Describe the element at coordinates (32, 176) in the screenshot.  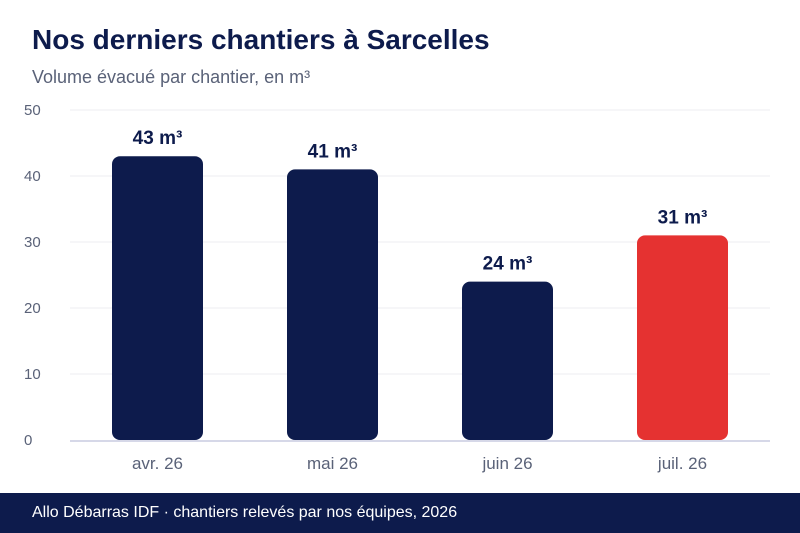
I see `y-tick-label: 40` at that location.